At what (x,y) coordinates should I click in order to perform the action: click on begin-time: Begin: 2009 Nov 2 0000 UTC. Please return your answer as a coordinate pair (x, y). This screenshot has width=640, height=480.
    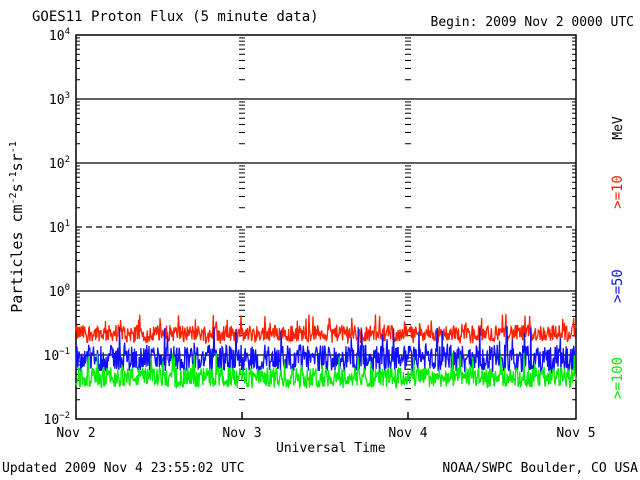
    Looking at the image, I should click on (532, 22).